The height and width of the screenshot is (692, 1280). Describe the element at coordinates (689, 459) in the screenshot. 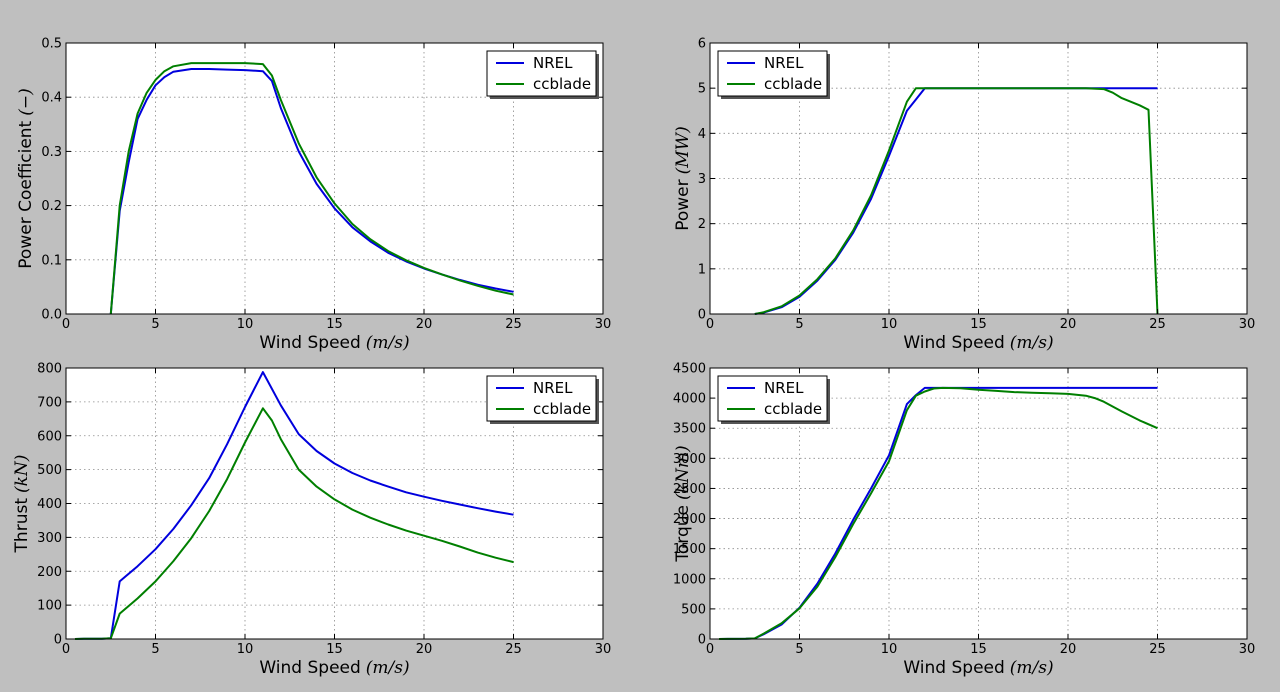

I see `y-tick-label: 3000` at that location.